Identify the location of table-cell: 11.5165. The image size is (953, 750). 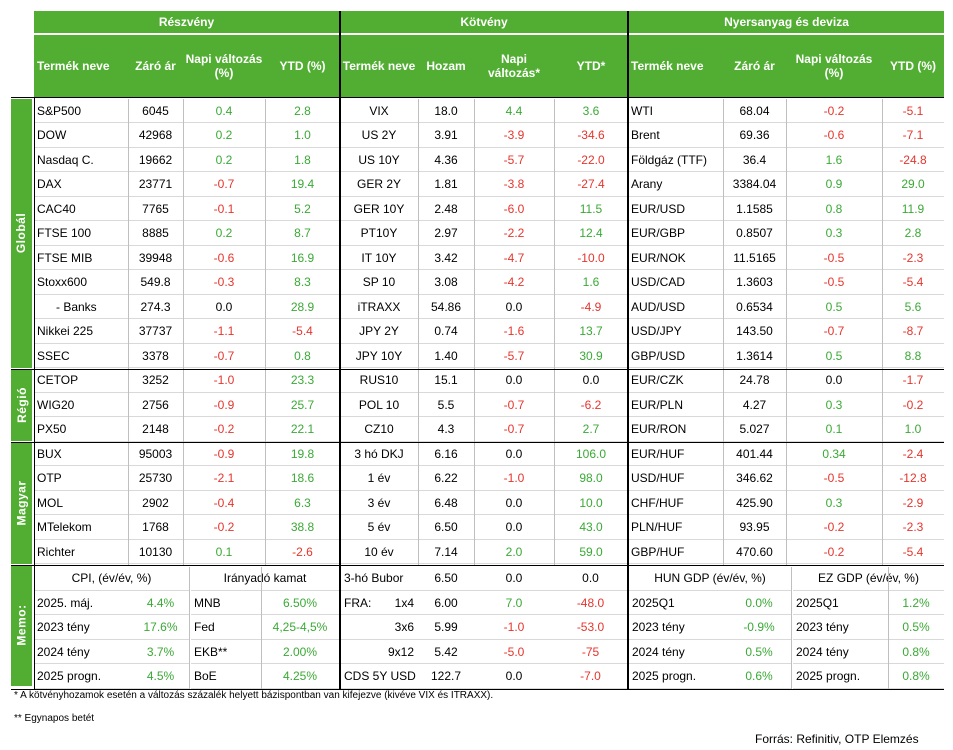
(754, 258).